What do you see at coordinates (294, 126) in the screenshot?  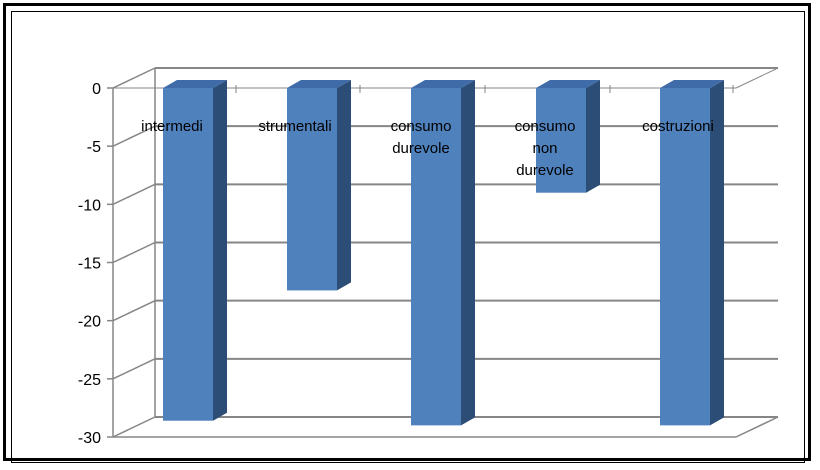 I see `category-label: strumentali` at bounding box center [294, 126].